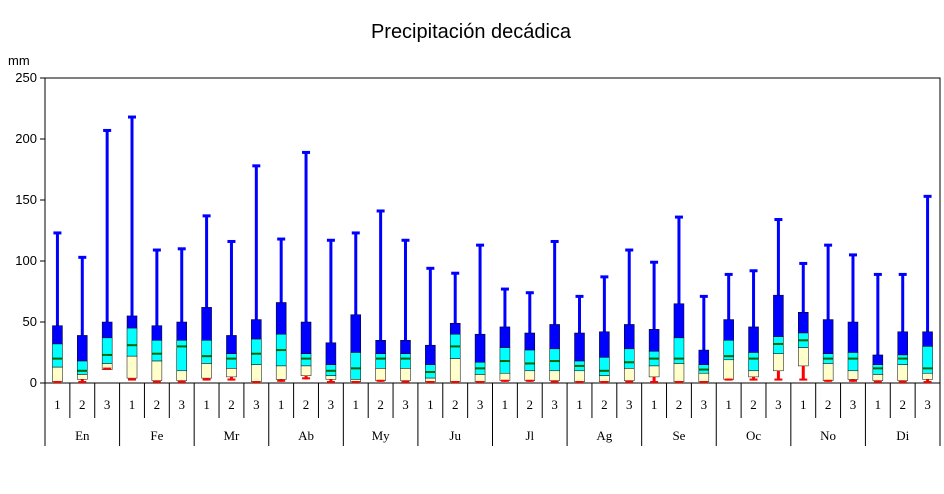 The height and width of the screenshot is (494, 944). I want to click on month-label: Fe, so click(156, 435).